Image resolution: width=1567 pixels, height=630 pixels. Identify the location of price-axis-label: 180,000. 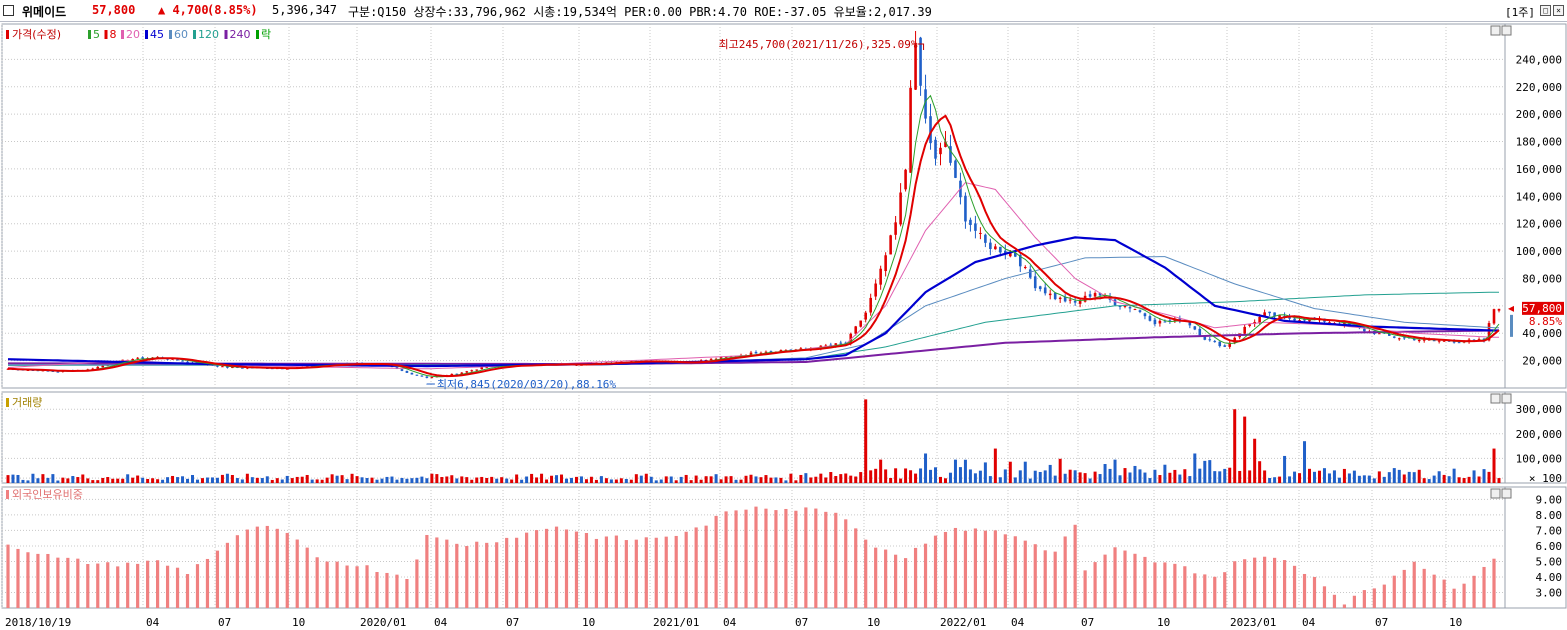
(1539, 142).